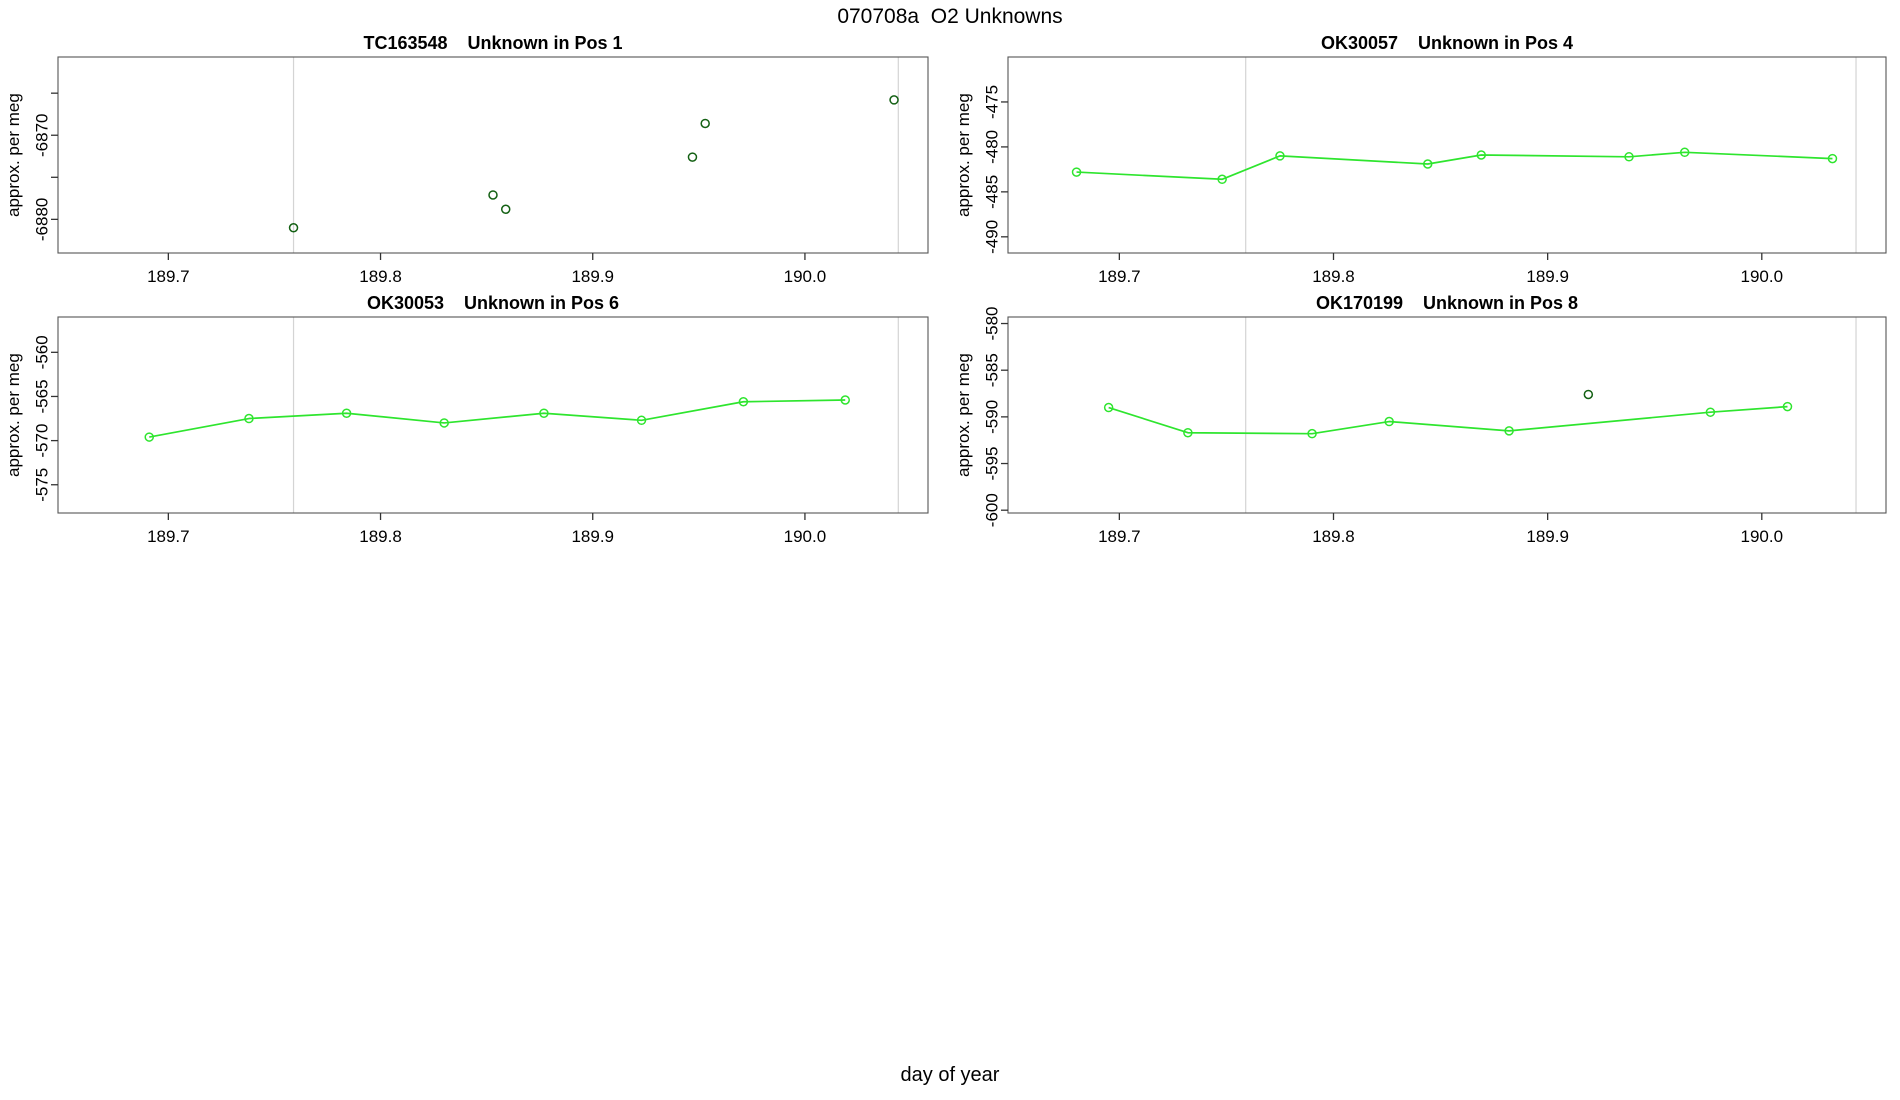 The height and width of the screenshot is (1100, 1900). What do you see at coordinates (992, 237) in the screenshot?
I see `y-tick-label: -490` at bounding box center [992, 237].